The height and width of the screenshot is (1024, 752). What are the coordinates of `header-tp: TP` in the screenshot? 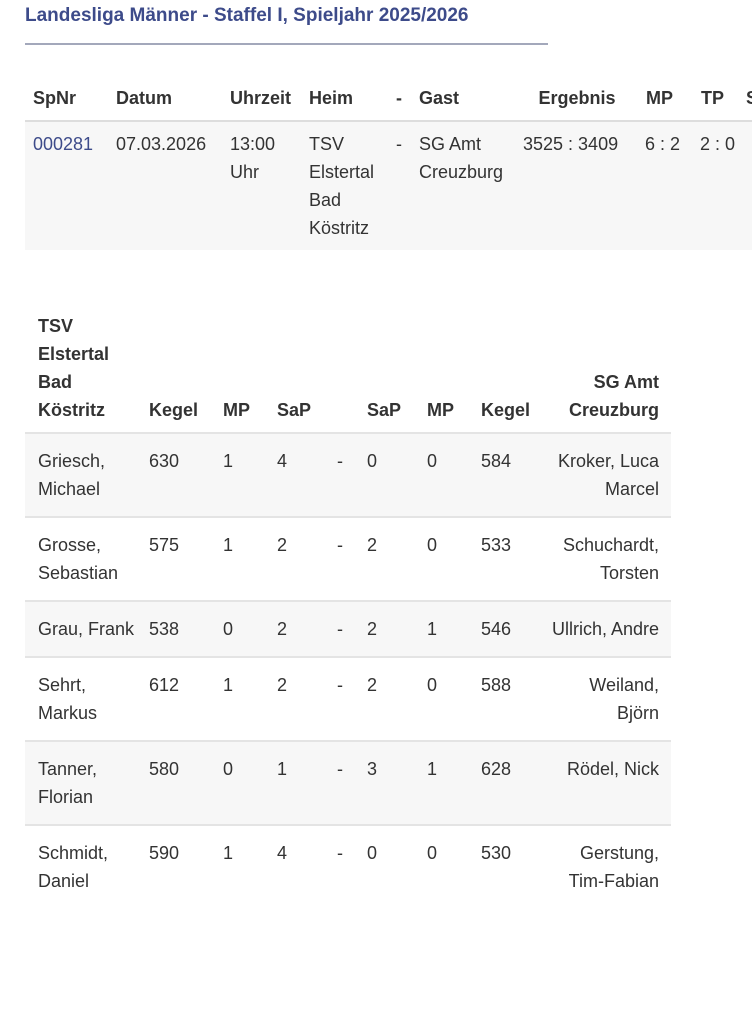 It's located at (713, 98).